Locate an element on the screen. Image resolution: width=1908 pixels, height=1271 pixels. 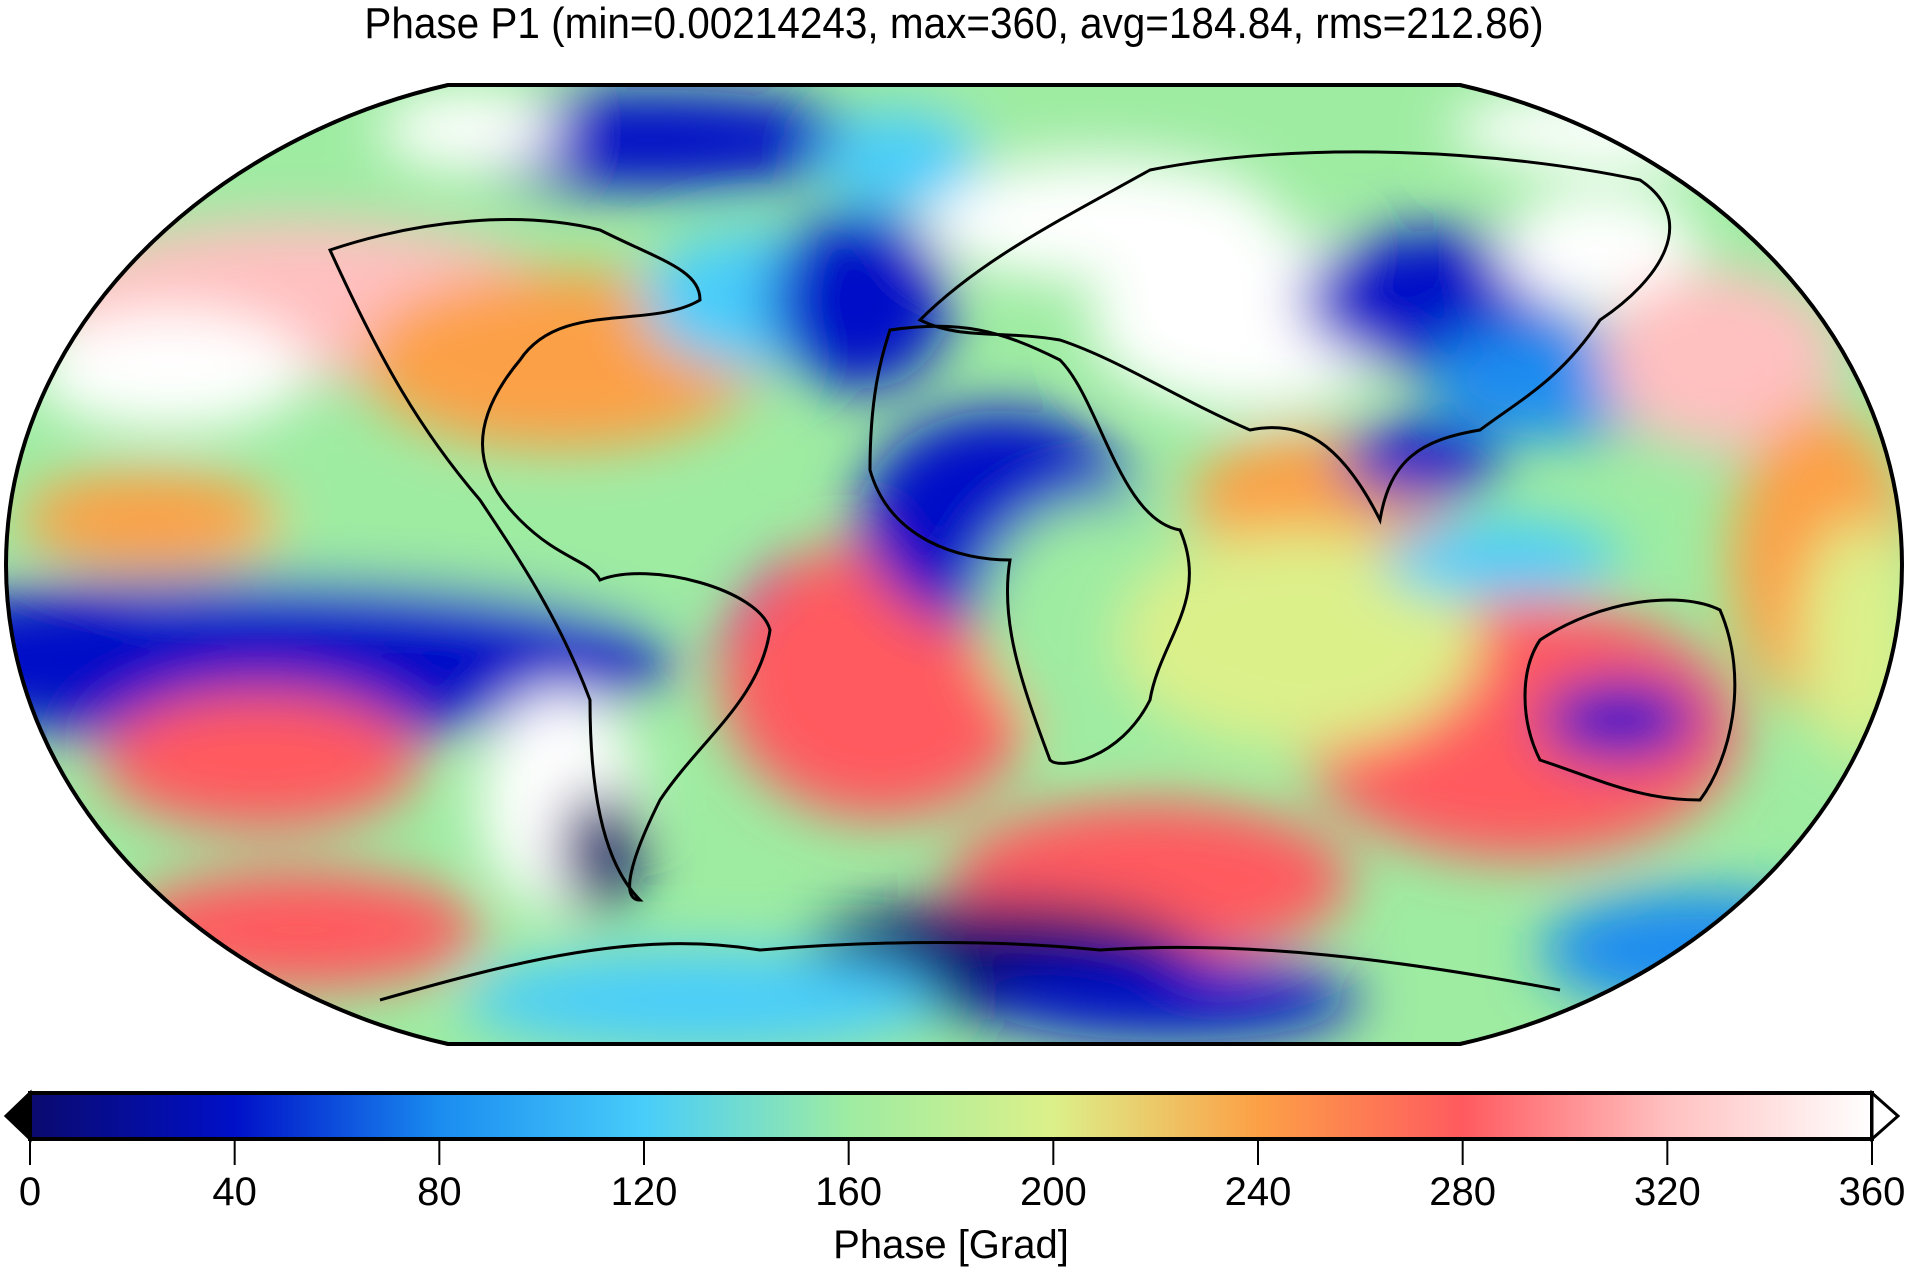
colorbar-tick-label: 0 is located at coordinates (30, 1192).